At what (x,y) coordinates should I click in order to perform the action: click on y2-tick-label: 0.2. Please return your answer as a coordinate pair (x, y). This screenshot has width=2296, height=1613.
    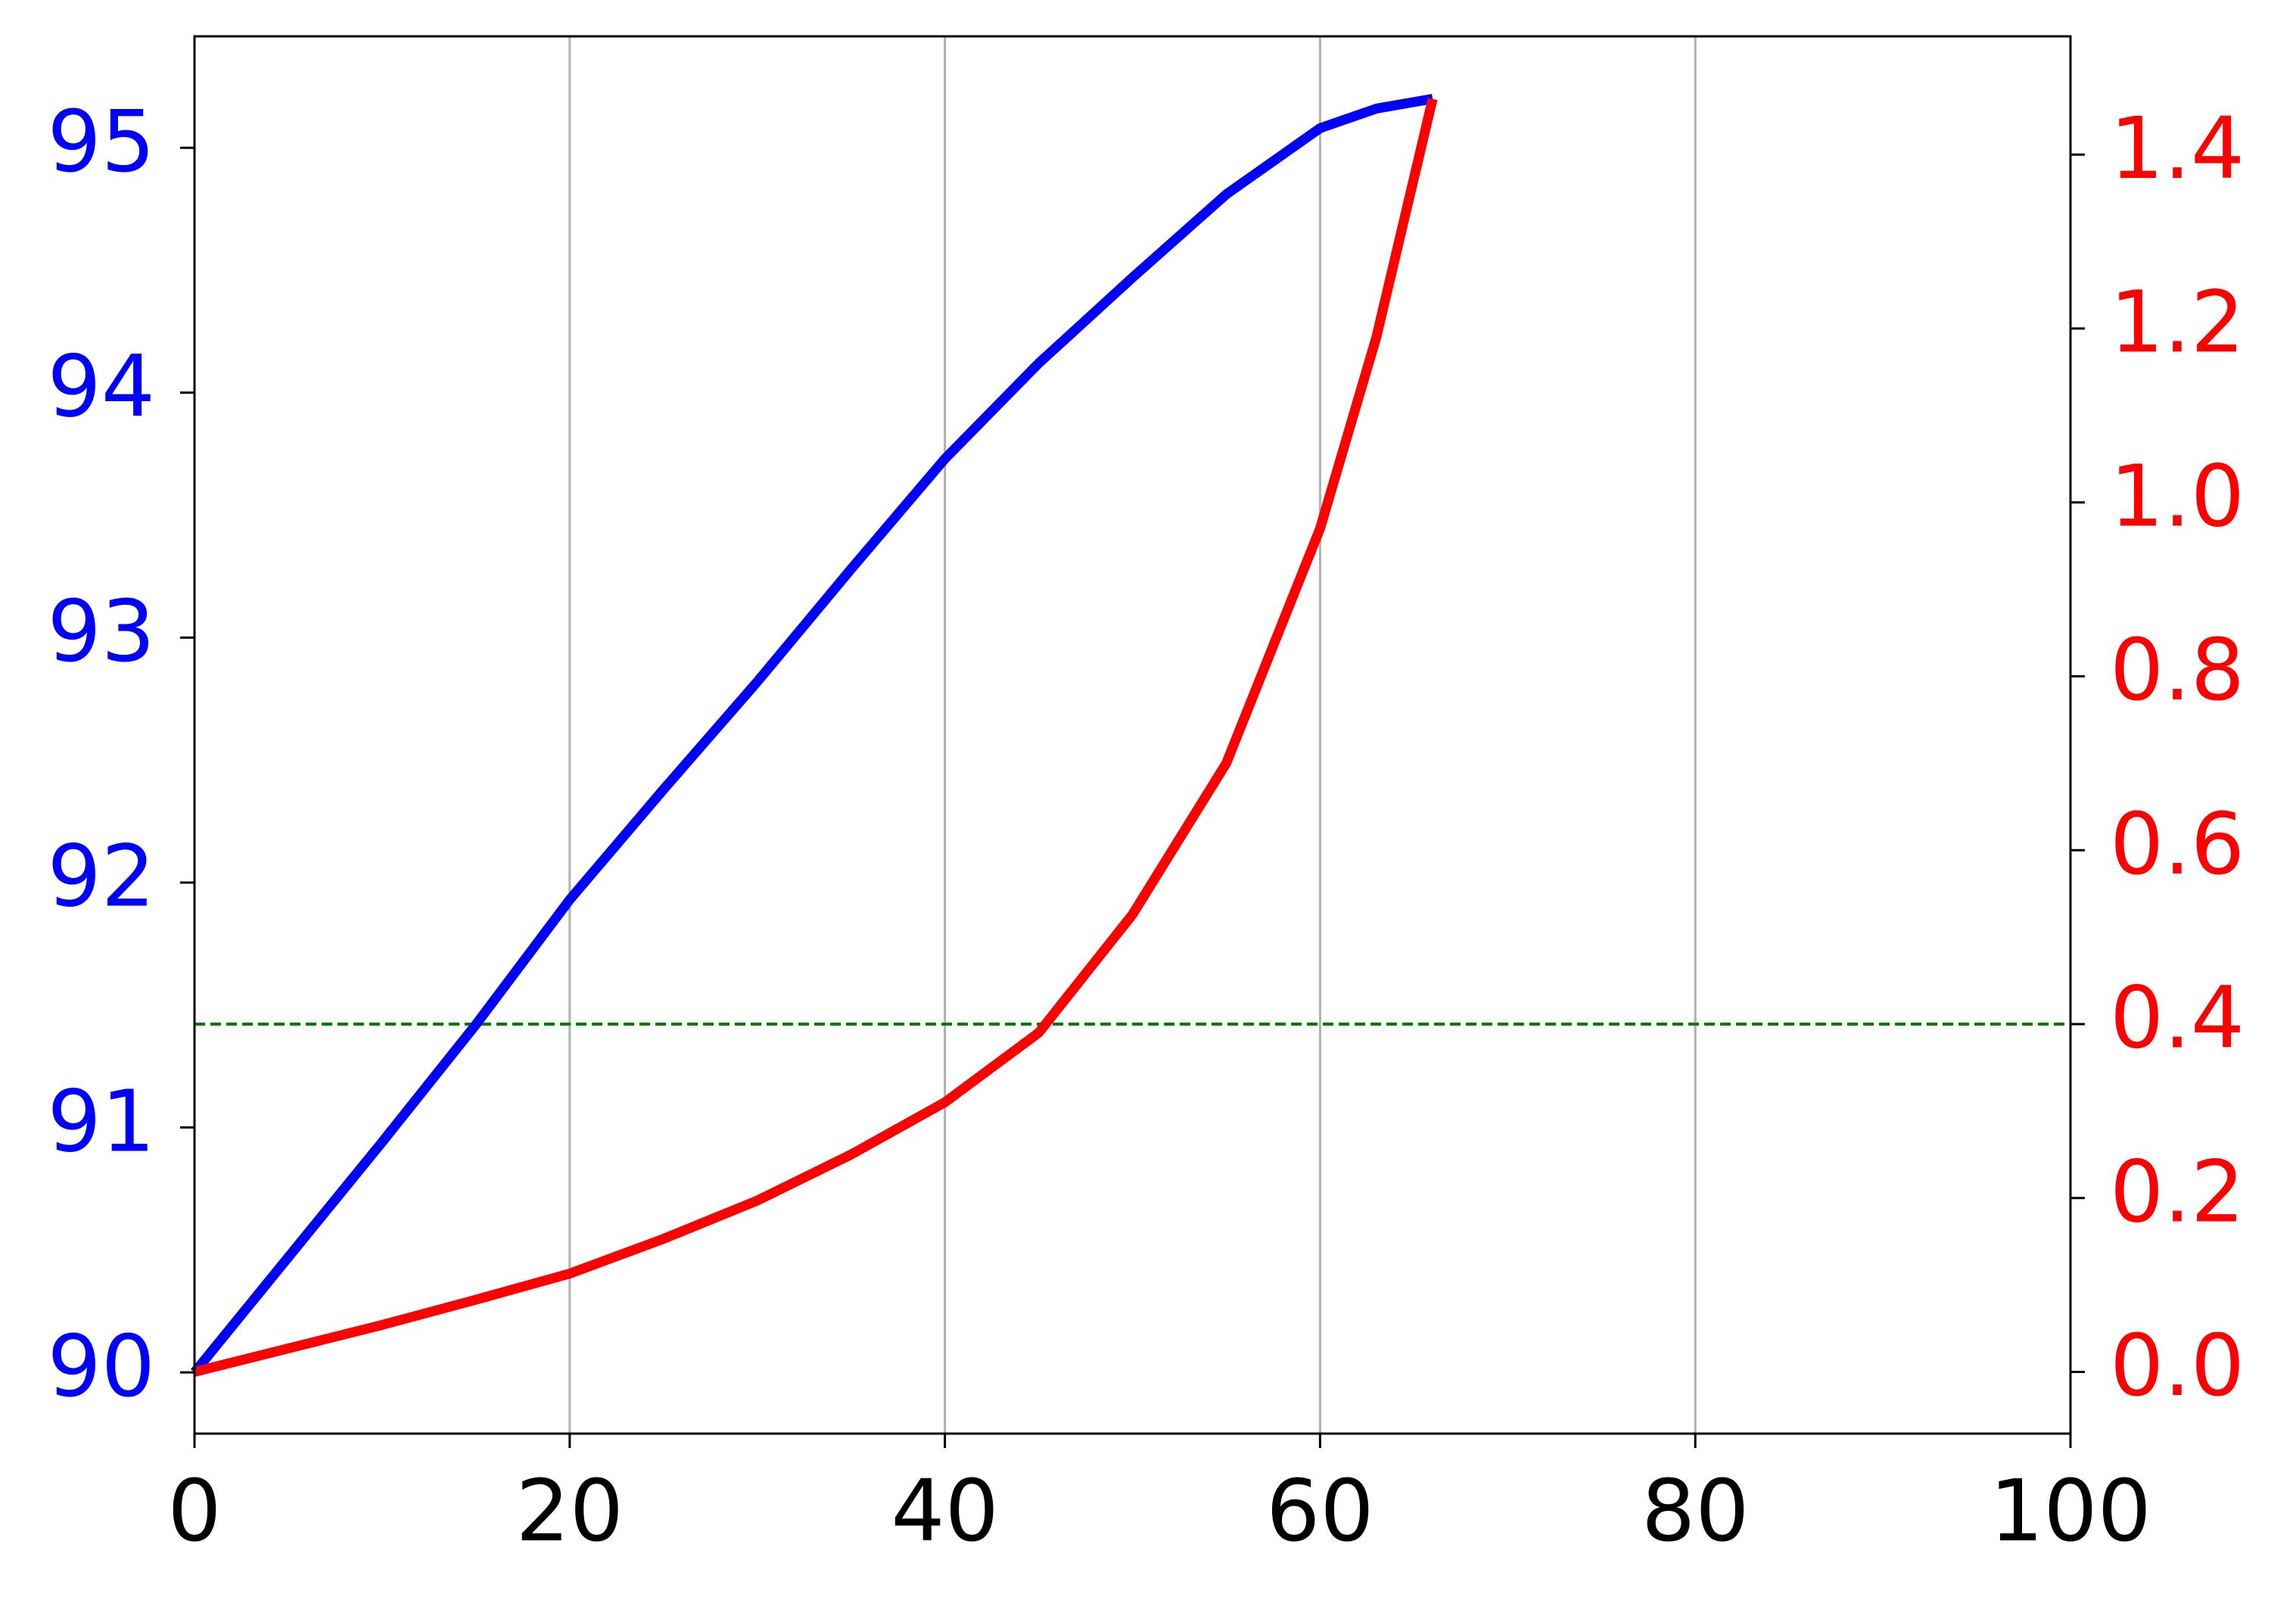
    Looking at the image, I should click on (2177, 1192).